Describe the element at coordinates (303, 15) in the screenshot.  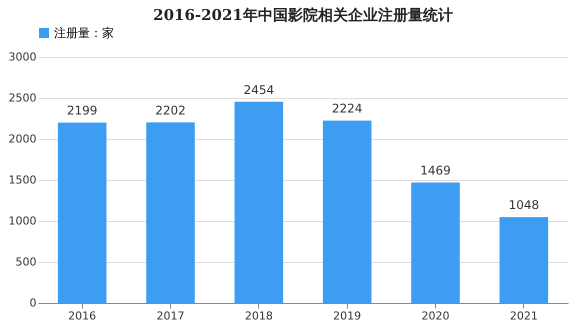
I see `chart-title: 2016-2021年中国影院相关企业注册量统计` at that location.